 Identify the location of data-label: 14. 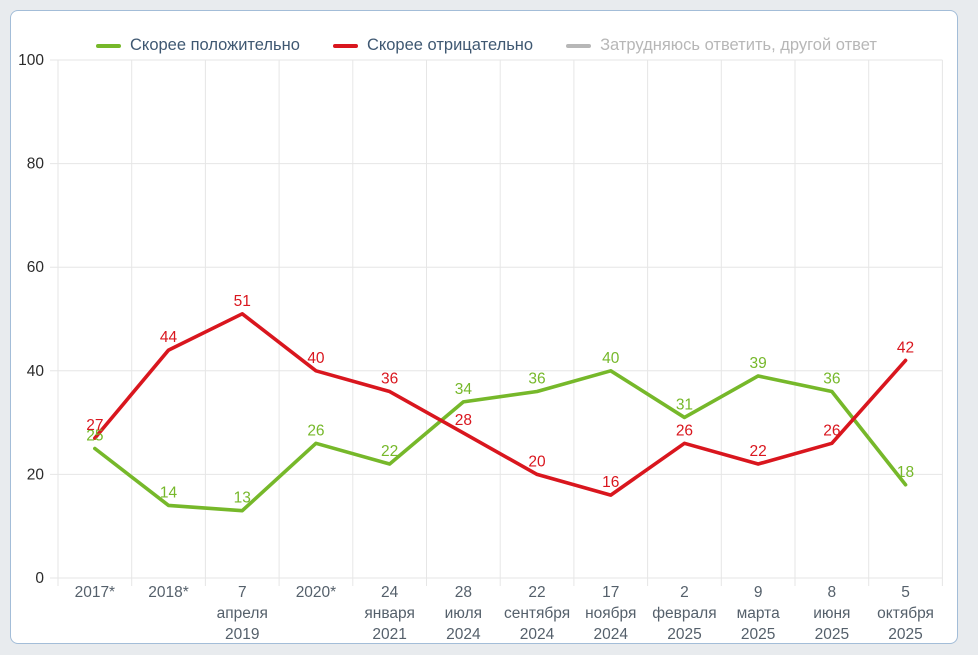
(169, 492).